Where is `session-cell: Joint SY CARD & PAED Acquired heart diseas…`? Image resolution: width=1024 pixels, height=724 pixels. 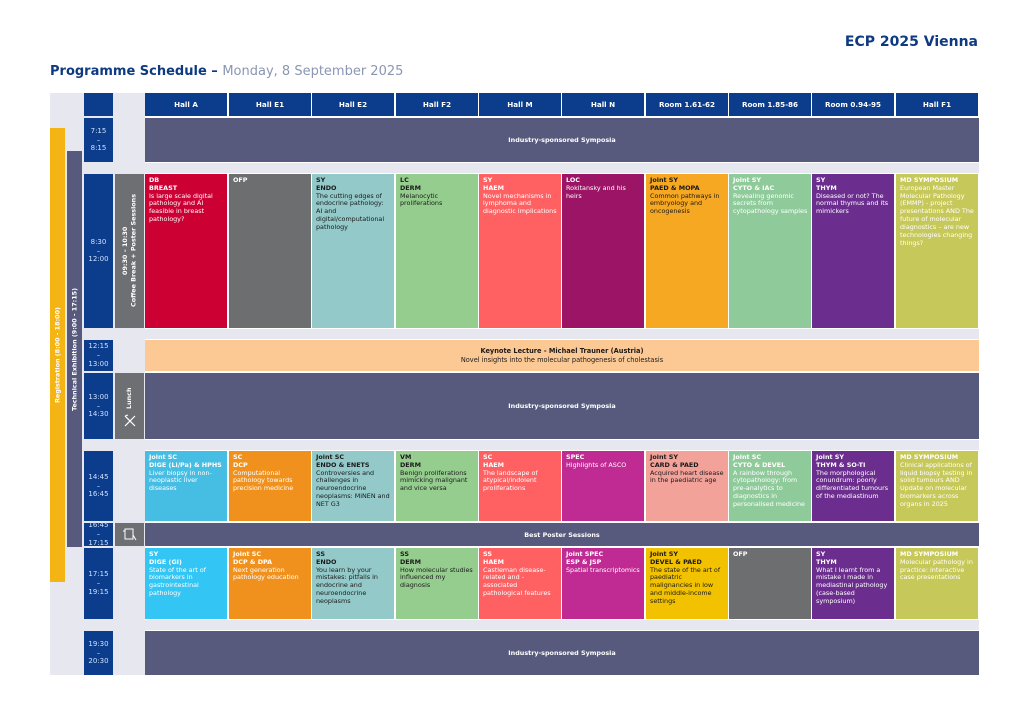 session-cell: Joint SY CARD & PAED Acquired heart diseas… is located at coordinates (687, 486).